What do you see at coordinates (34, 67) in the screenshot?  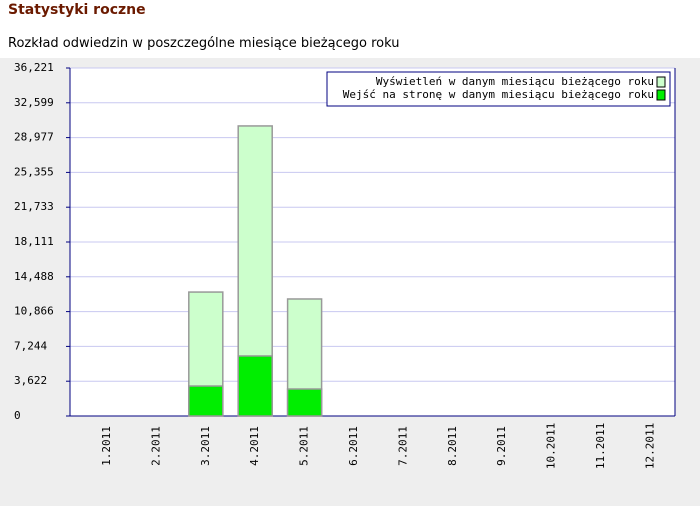 I see `y-tick-label: 36,221` at bounding box center [34, 67].